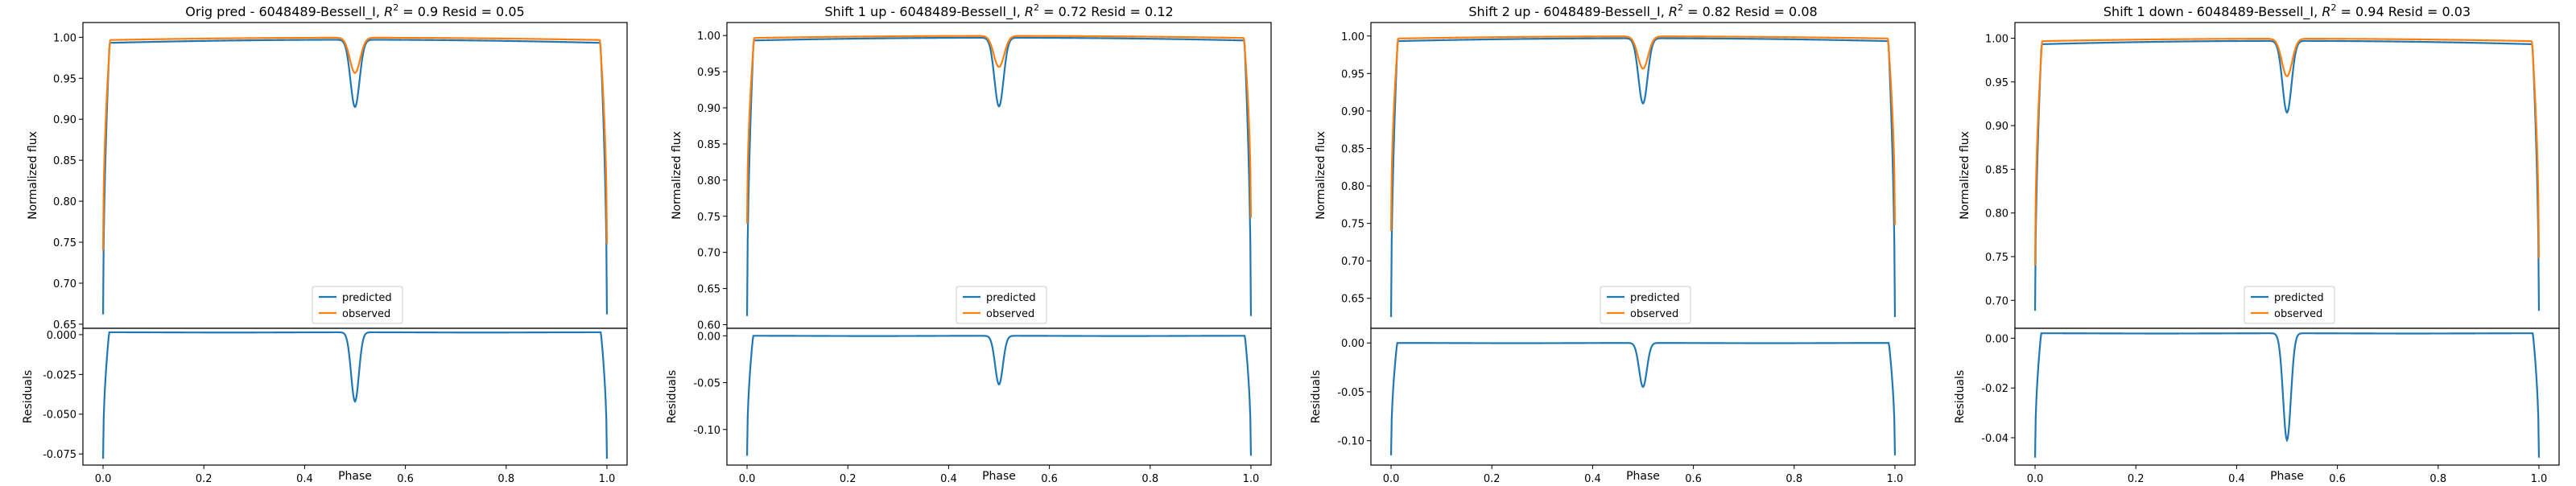 This screenshot has width=2576, height=486. What do you see at coordinates (61, 336) in the screenshot?
I see `resid-y-tick-label: 0.000` at bounding box center [61, 336].